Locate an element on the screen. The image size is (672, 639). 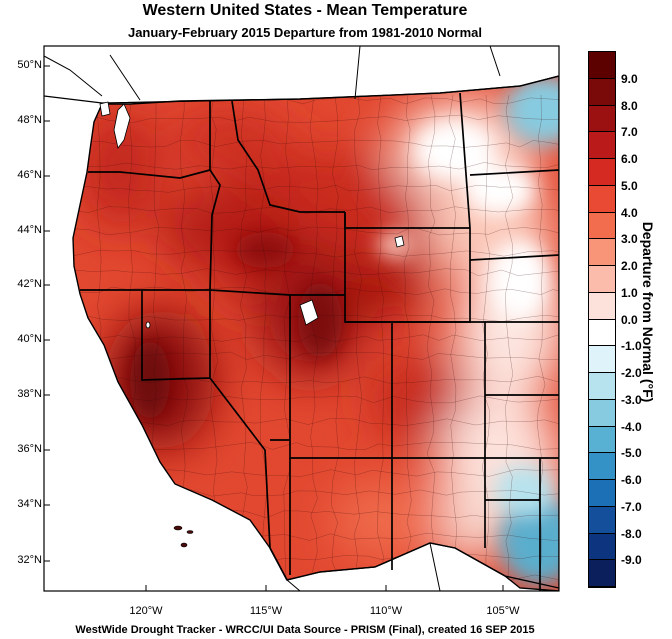
lat-label: 38°N is located at coordinates (29, 394).